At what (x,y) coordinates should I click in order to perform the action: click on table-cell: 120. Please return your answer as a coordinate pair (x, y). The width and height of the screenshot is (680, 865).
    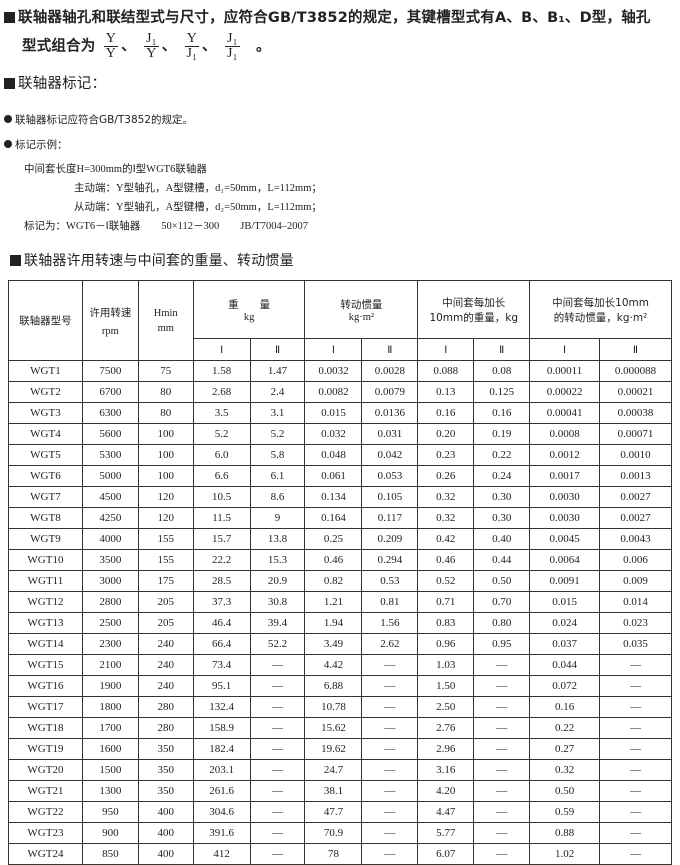
    Looking at the image, I should click on (165, 518).